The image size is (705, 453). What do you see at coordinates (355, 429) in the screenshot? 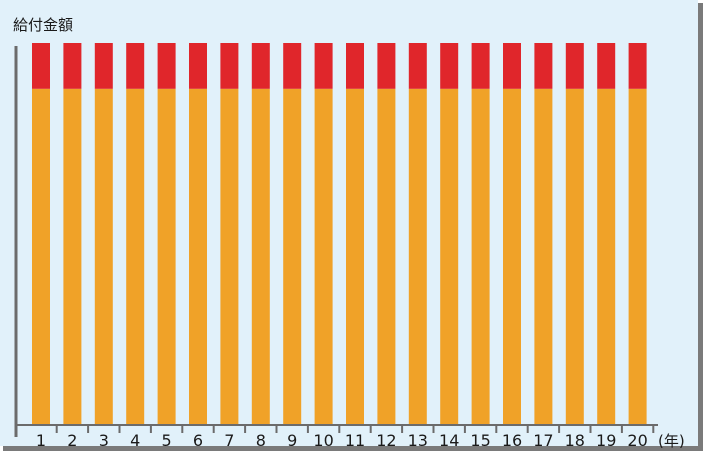
I see `x-ticks-group` at bounding box center [355, 429].